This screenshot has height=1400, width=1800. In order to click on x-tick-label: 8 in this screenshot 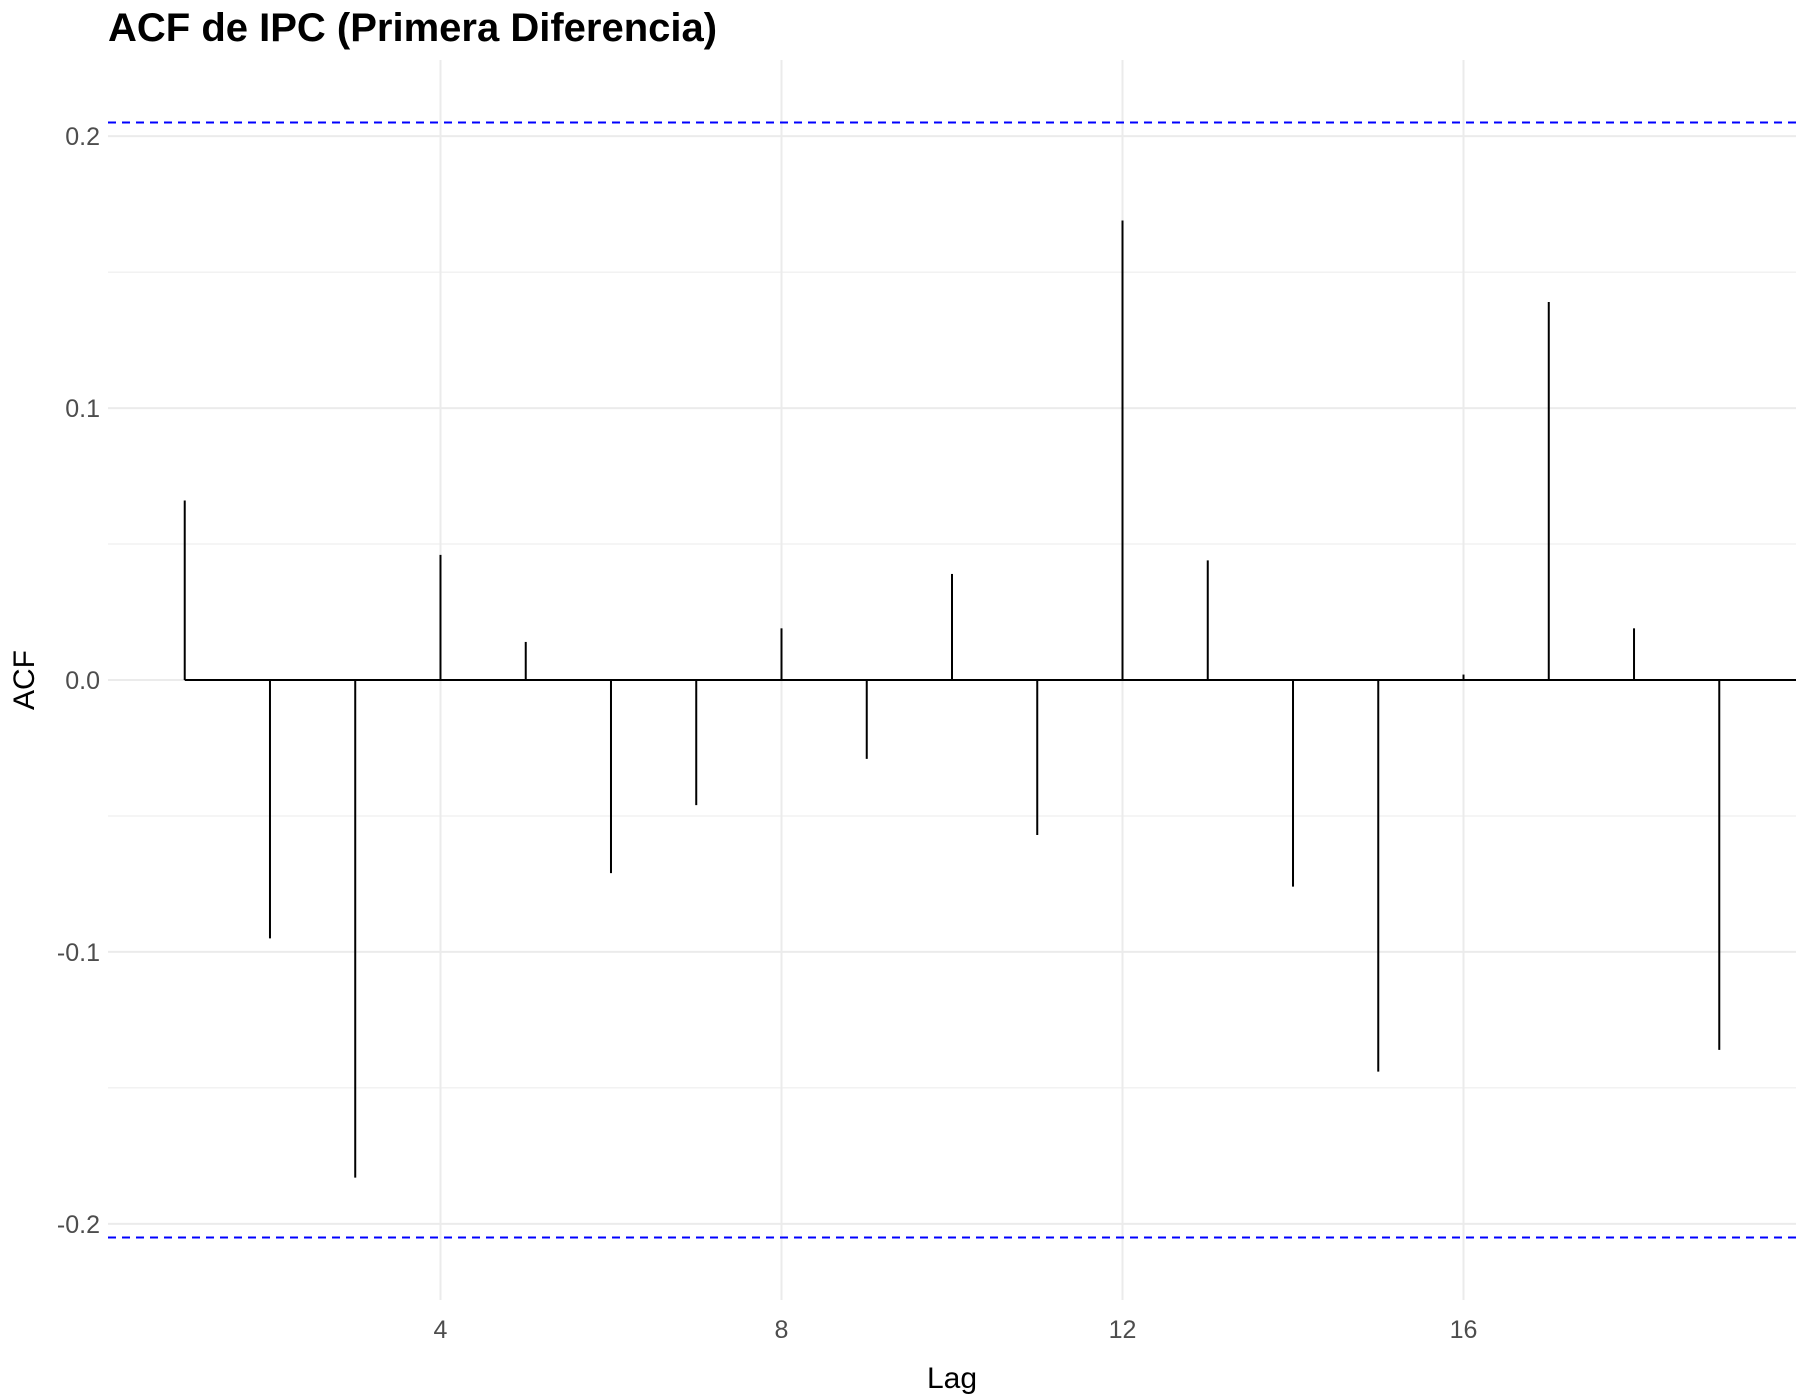, I will do `click(782, 1330)`.